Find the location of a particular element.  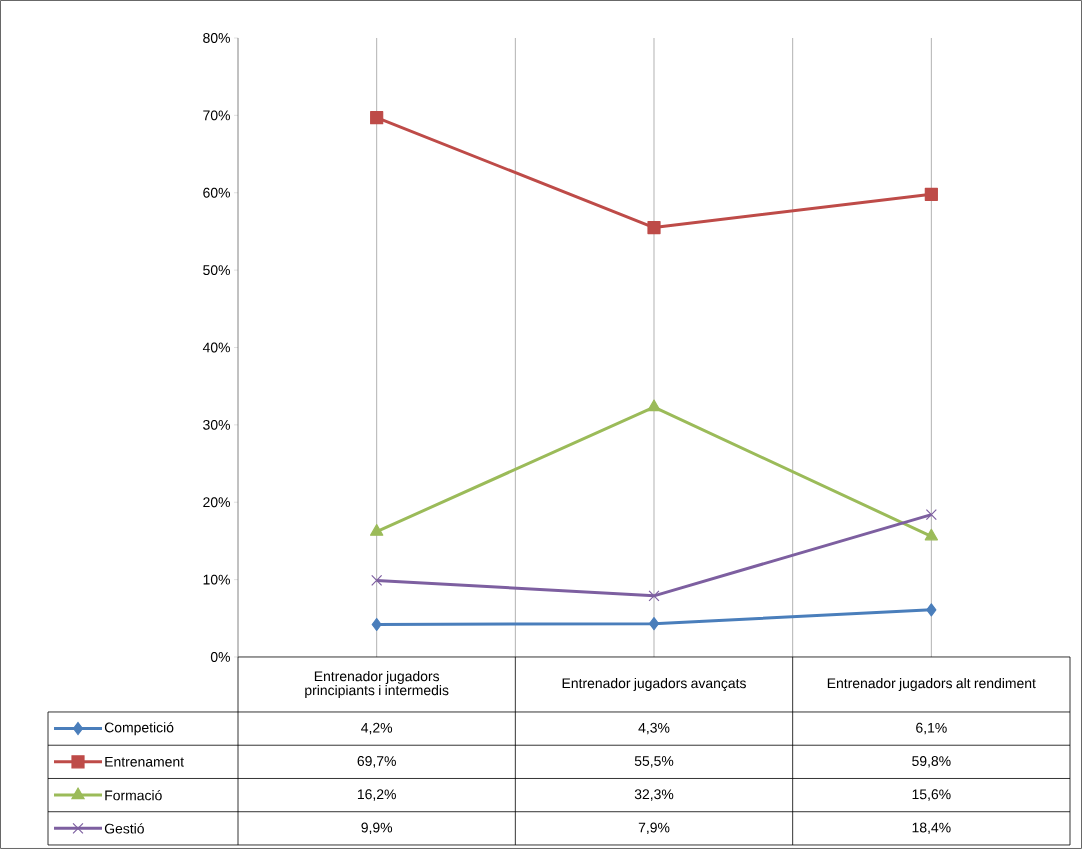

x-tick-label: Entrenador jugadors principiants i intermedis is located at coordinates (377, 684).